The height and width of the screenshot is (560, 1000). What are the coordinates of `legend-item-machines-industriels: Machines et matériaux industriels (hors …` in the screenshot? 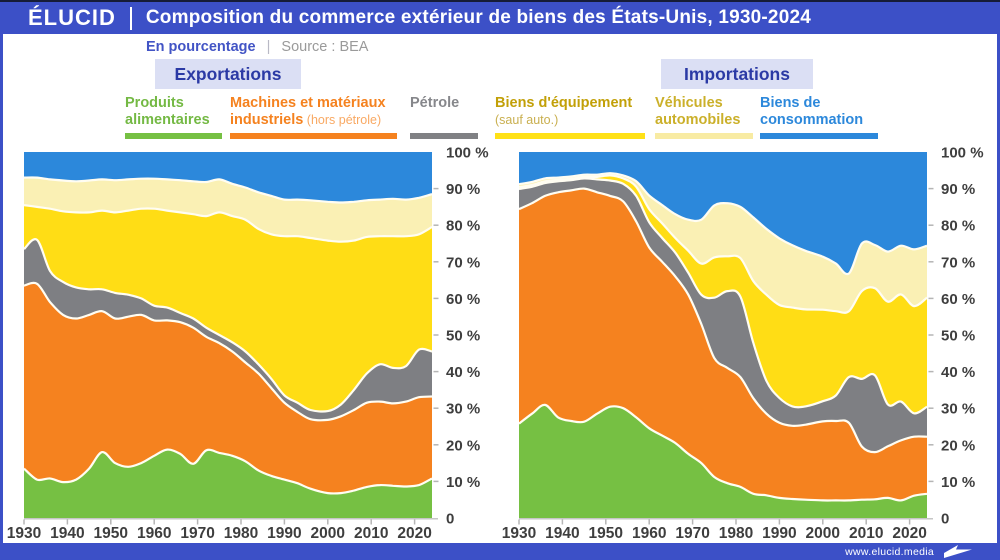 It's located at (313, 118).